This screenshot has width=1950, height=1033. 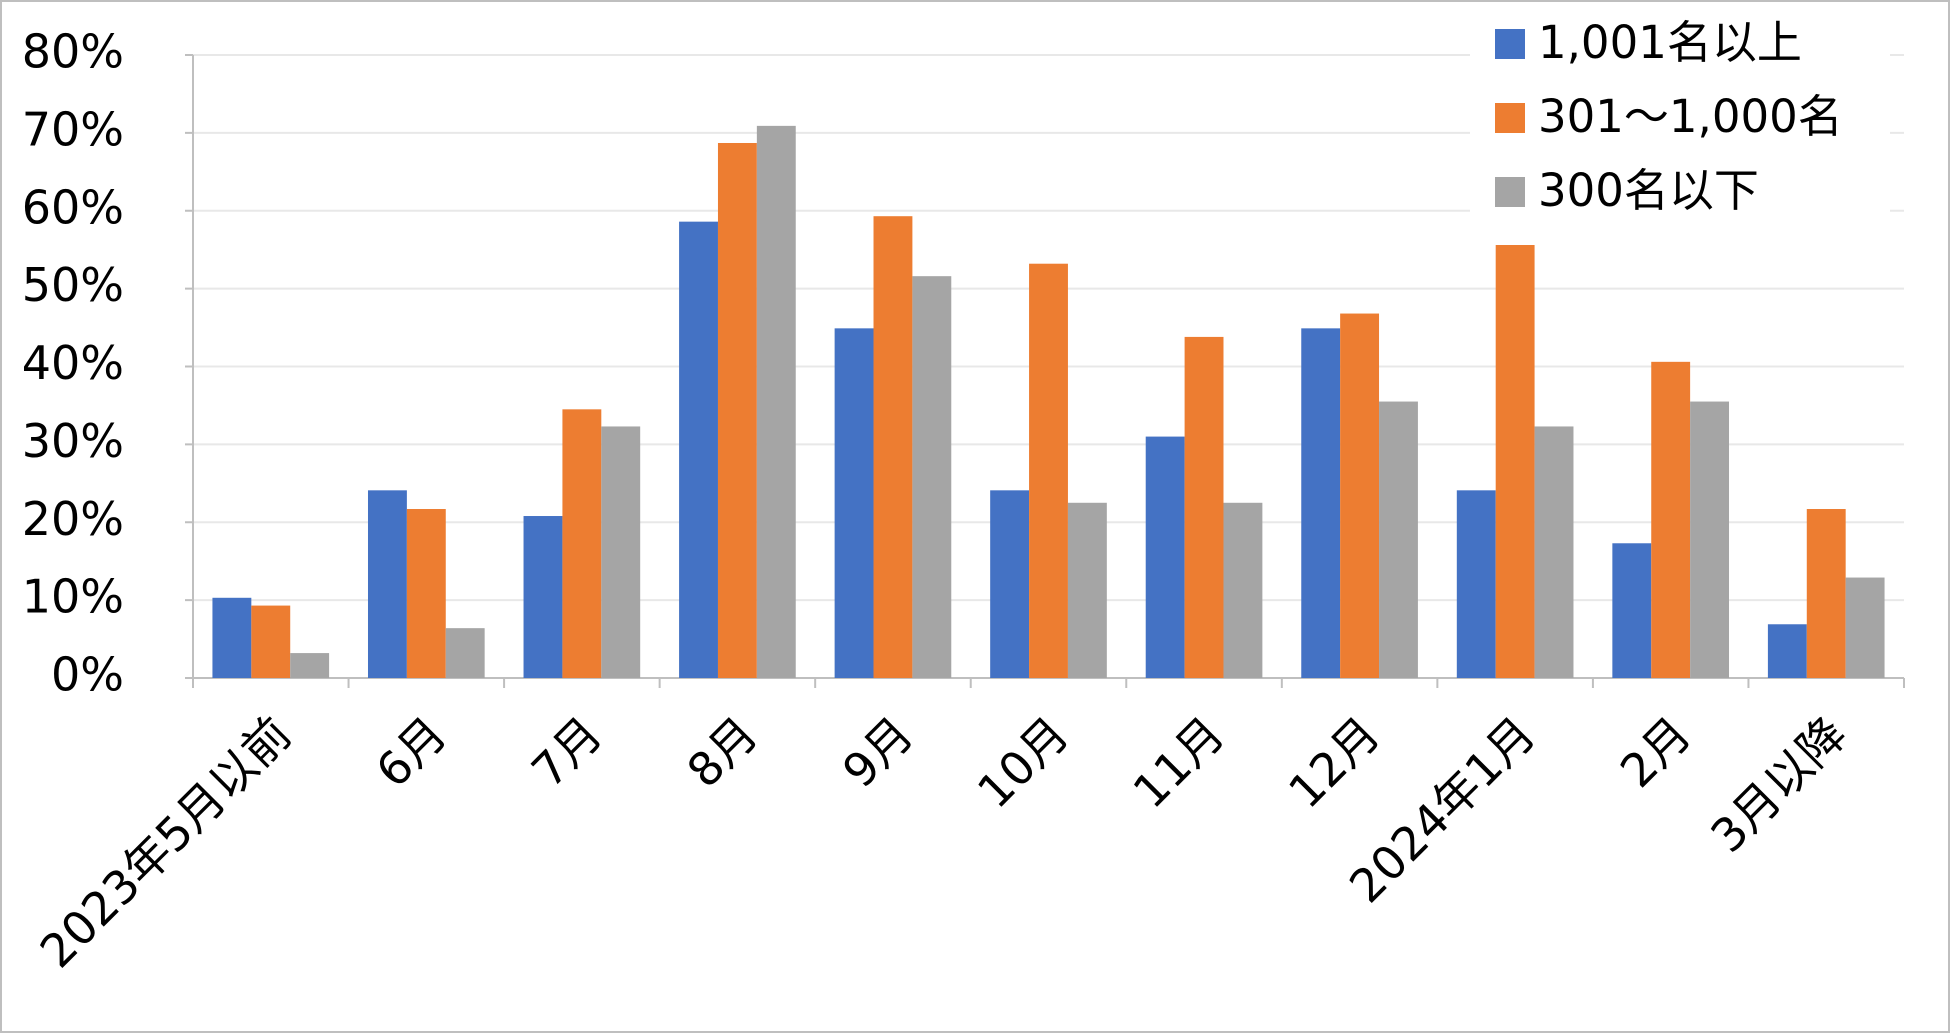 I want to click on legend-background, so click(x=1680, y=127).